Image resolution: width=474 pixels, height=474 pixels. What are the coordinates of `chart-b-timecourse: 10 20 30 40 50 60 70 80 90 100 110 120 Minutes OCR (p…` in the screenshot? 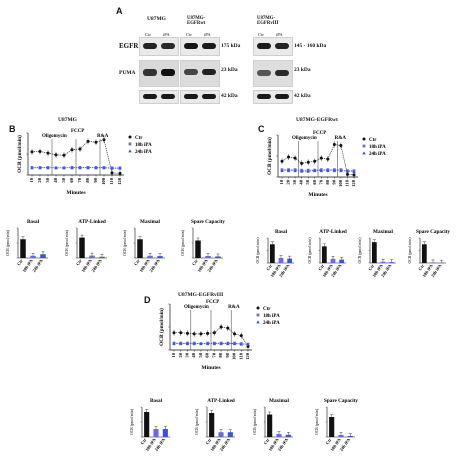 It's located at (84, 162).